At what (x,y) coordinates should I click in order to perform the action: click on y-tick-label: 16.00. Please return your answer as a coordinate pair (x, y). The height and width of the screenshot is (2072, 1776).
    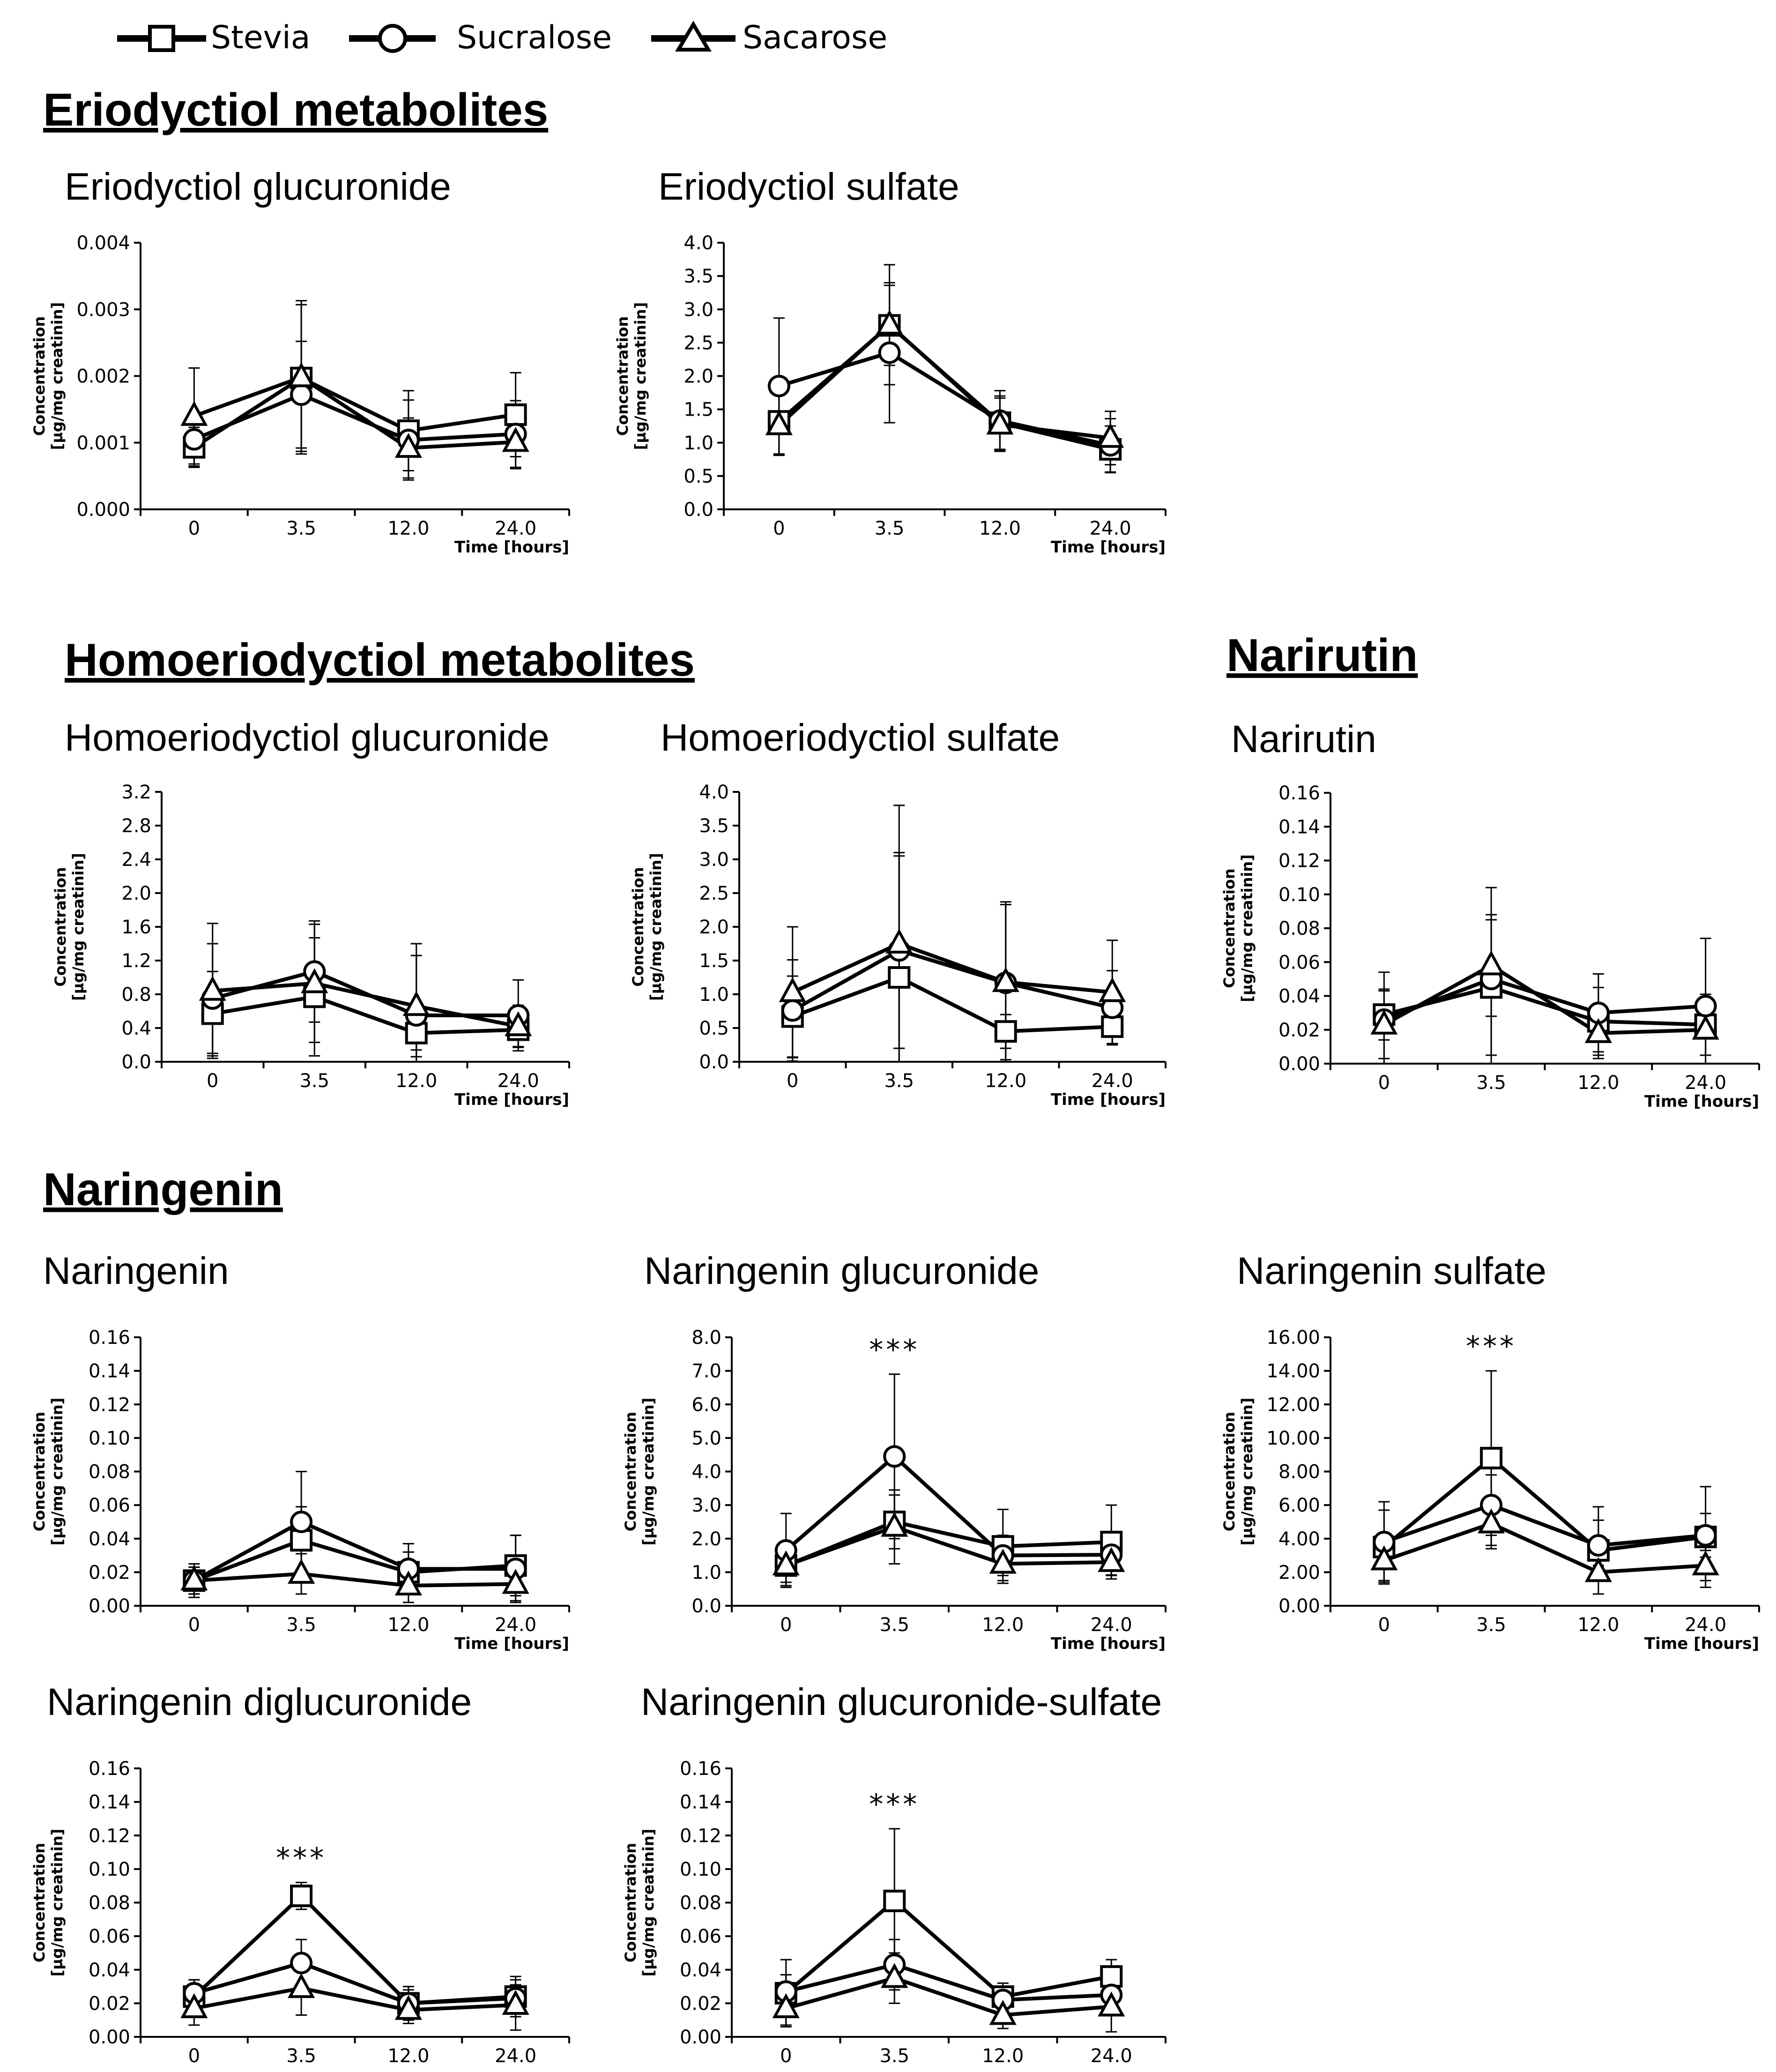
    Looking at the image, I should click on (1293, 1338).